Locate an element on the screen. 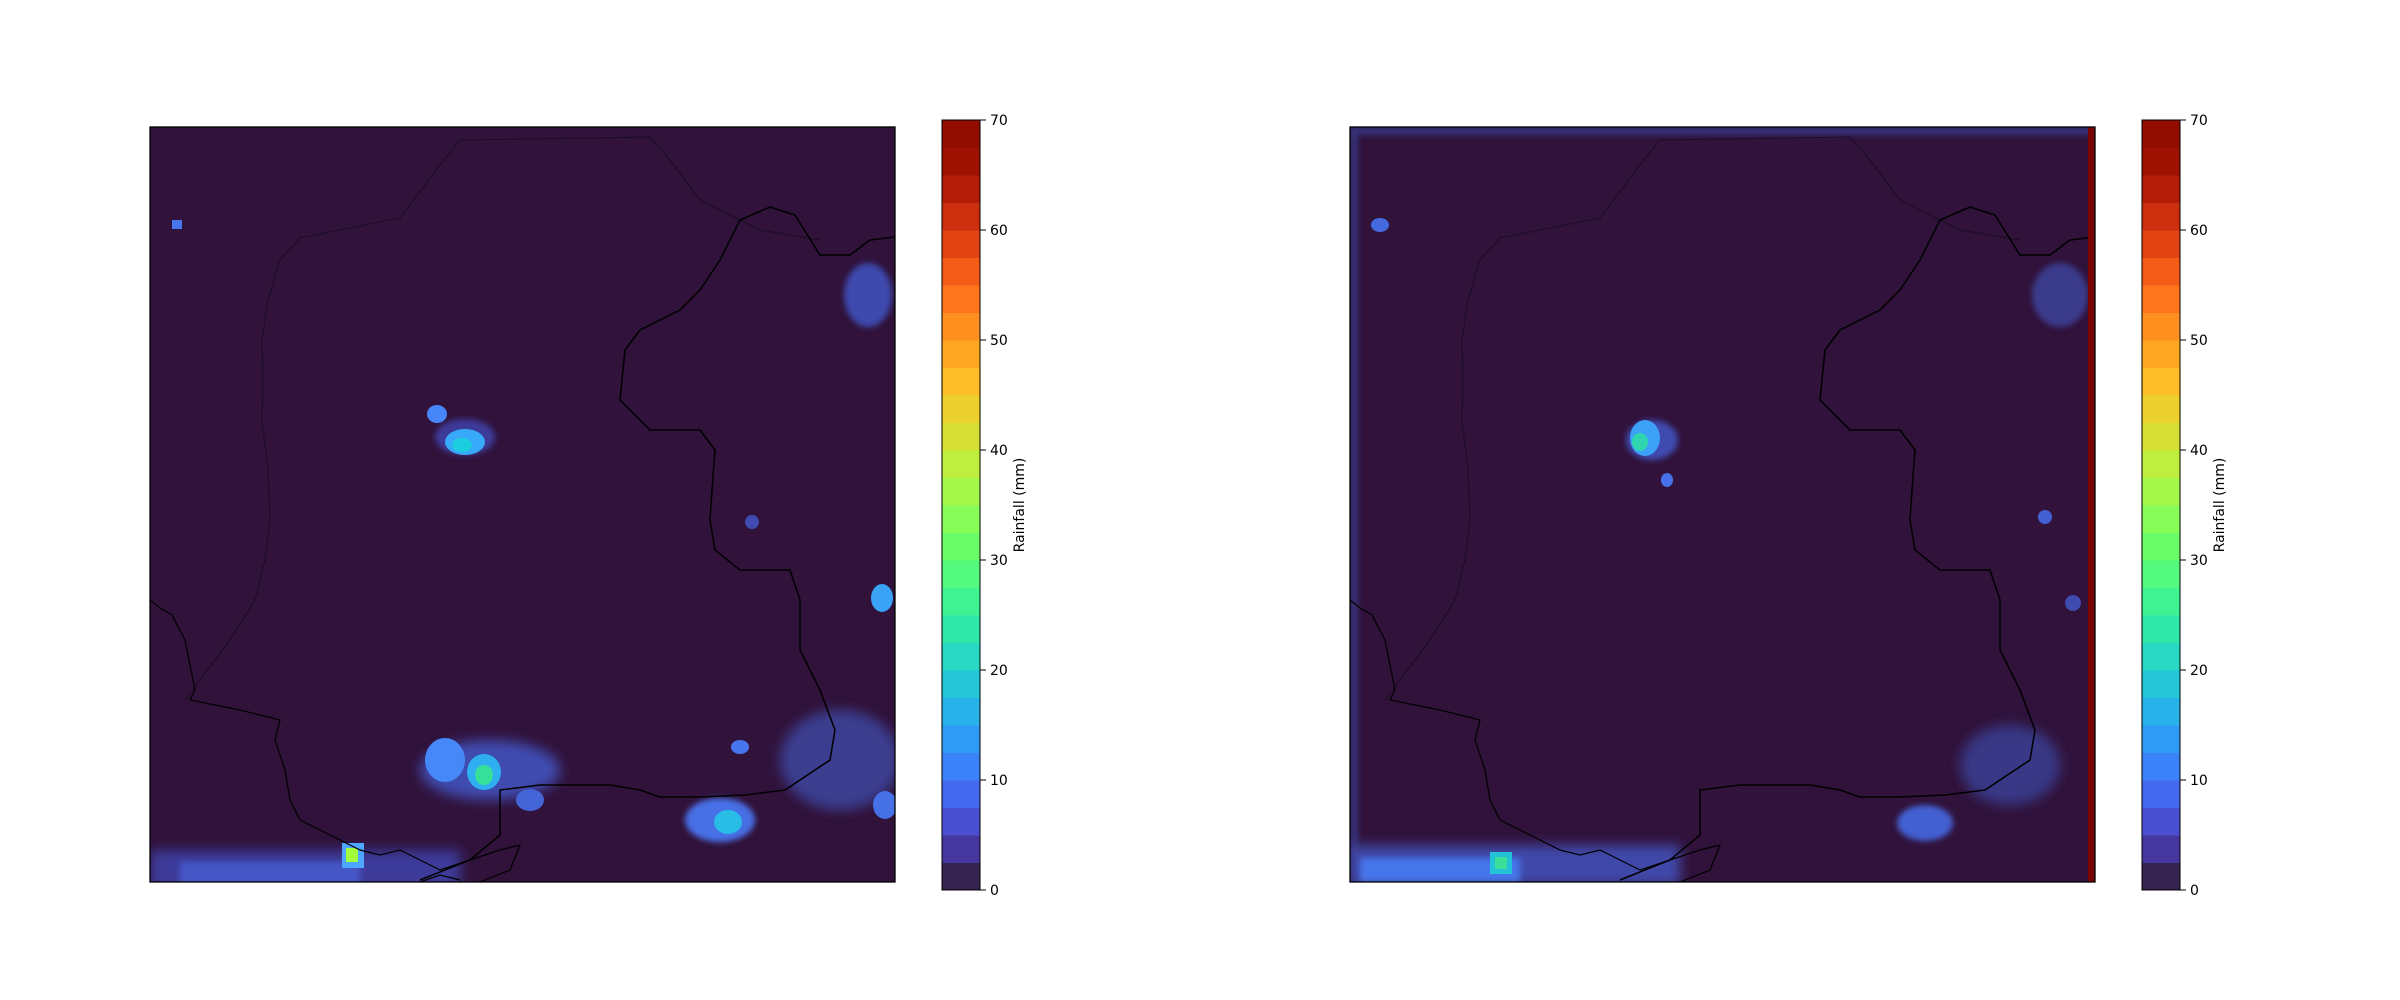  colorbar-swatches is located at coordinates (2161, 505).